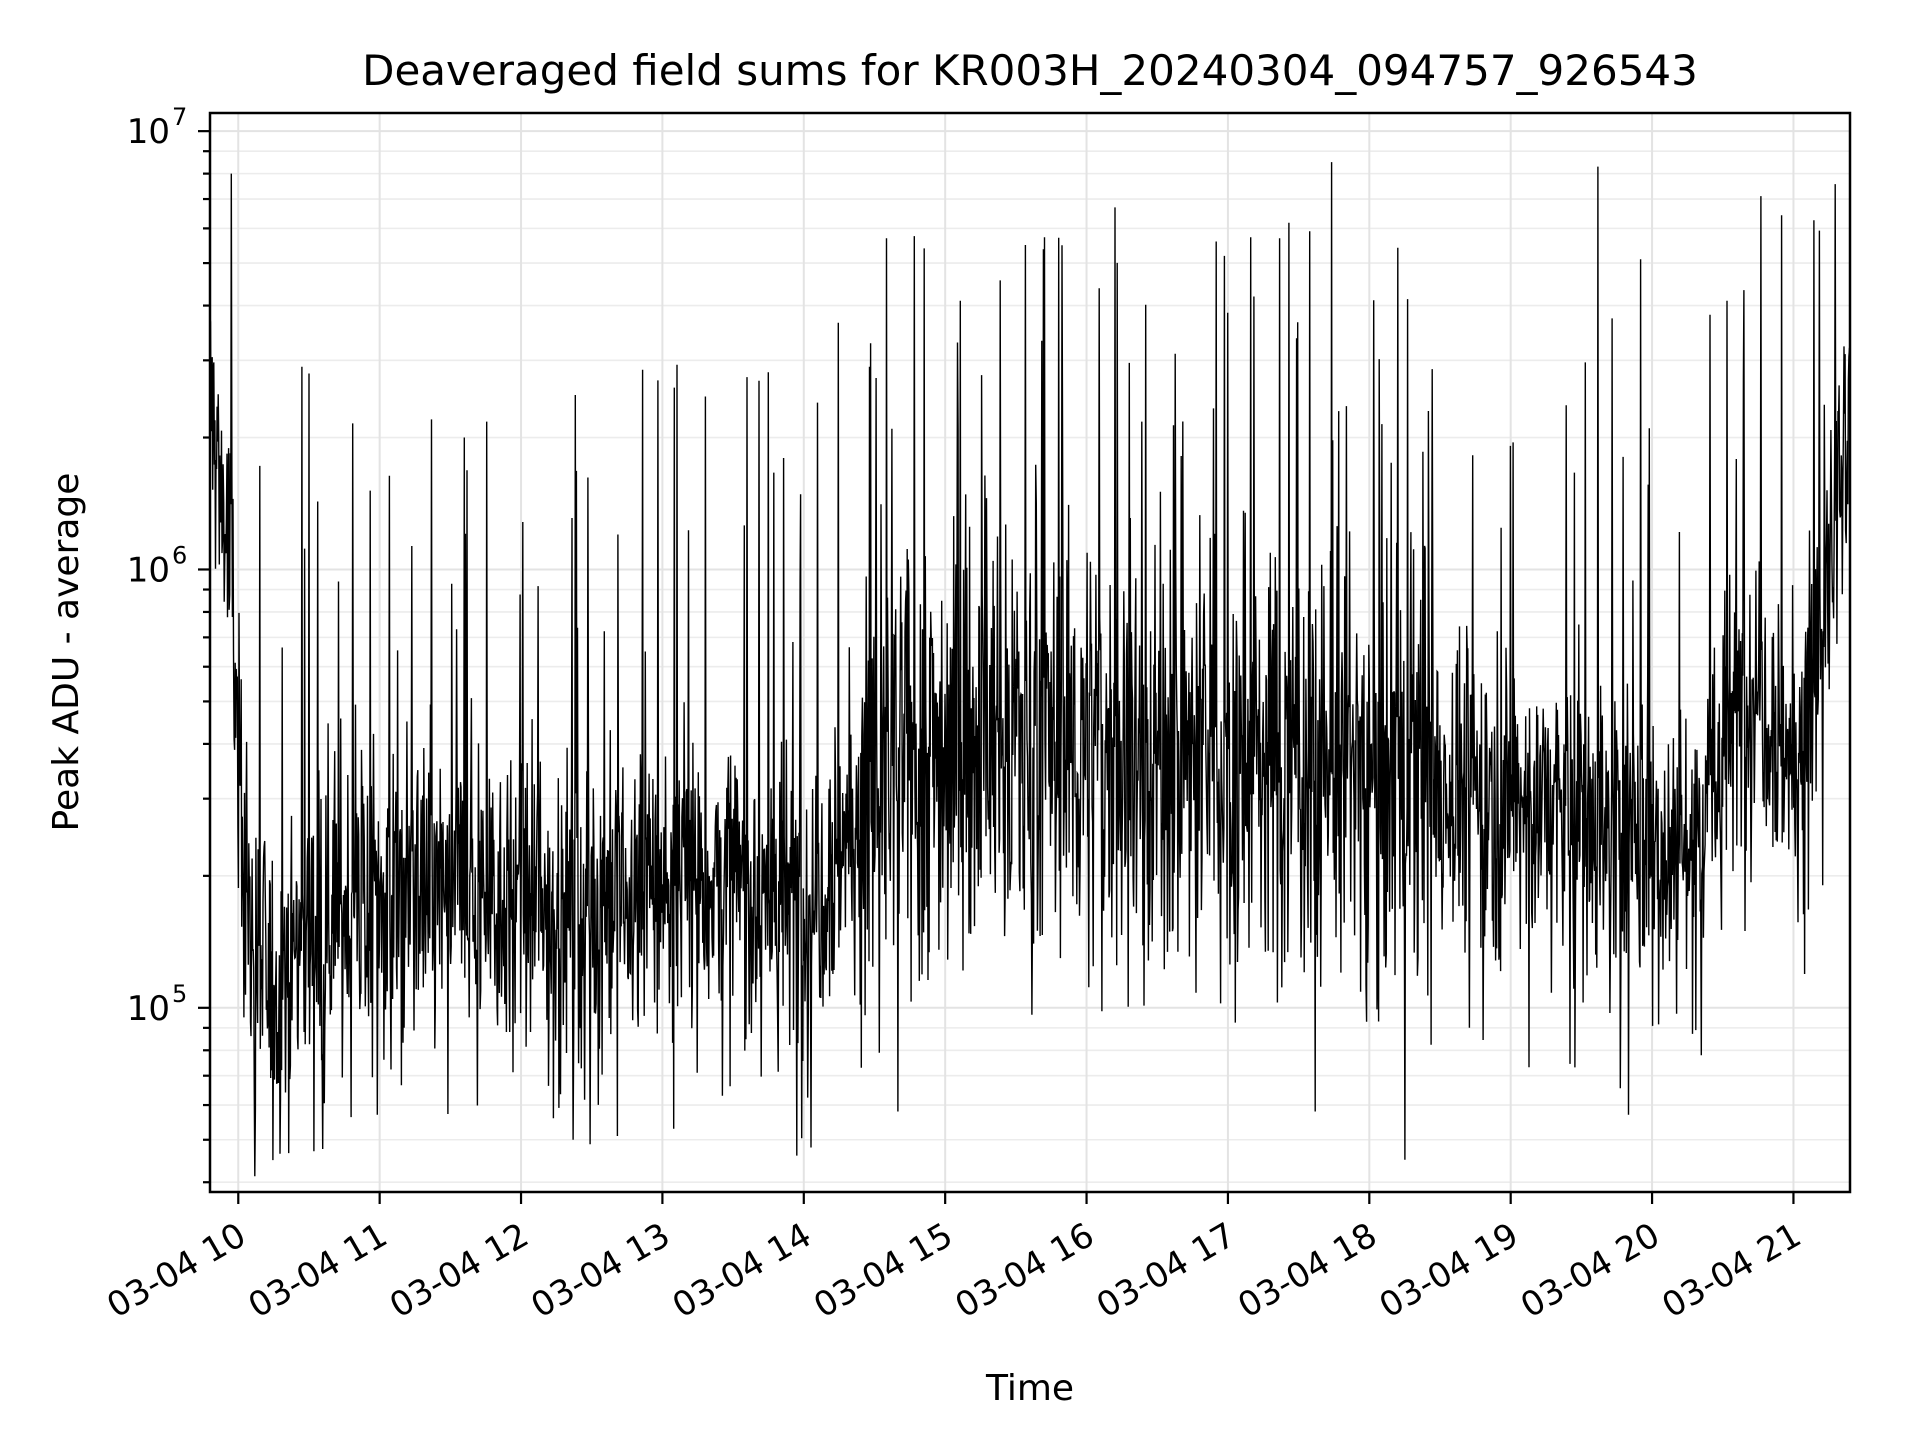  I want to click on y-tick-exponent: 7, so click(179, 117).